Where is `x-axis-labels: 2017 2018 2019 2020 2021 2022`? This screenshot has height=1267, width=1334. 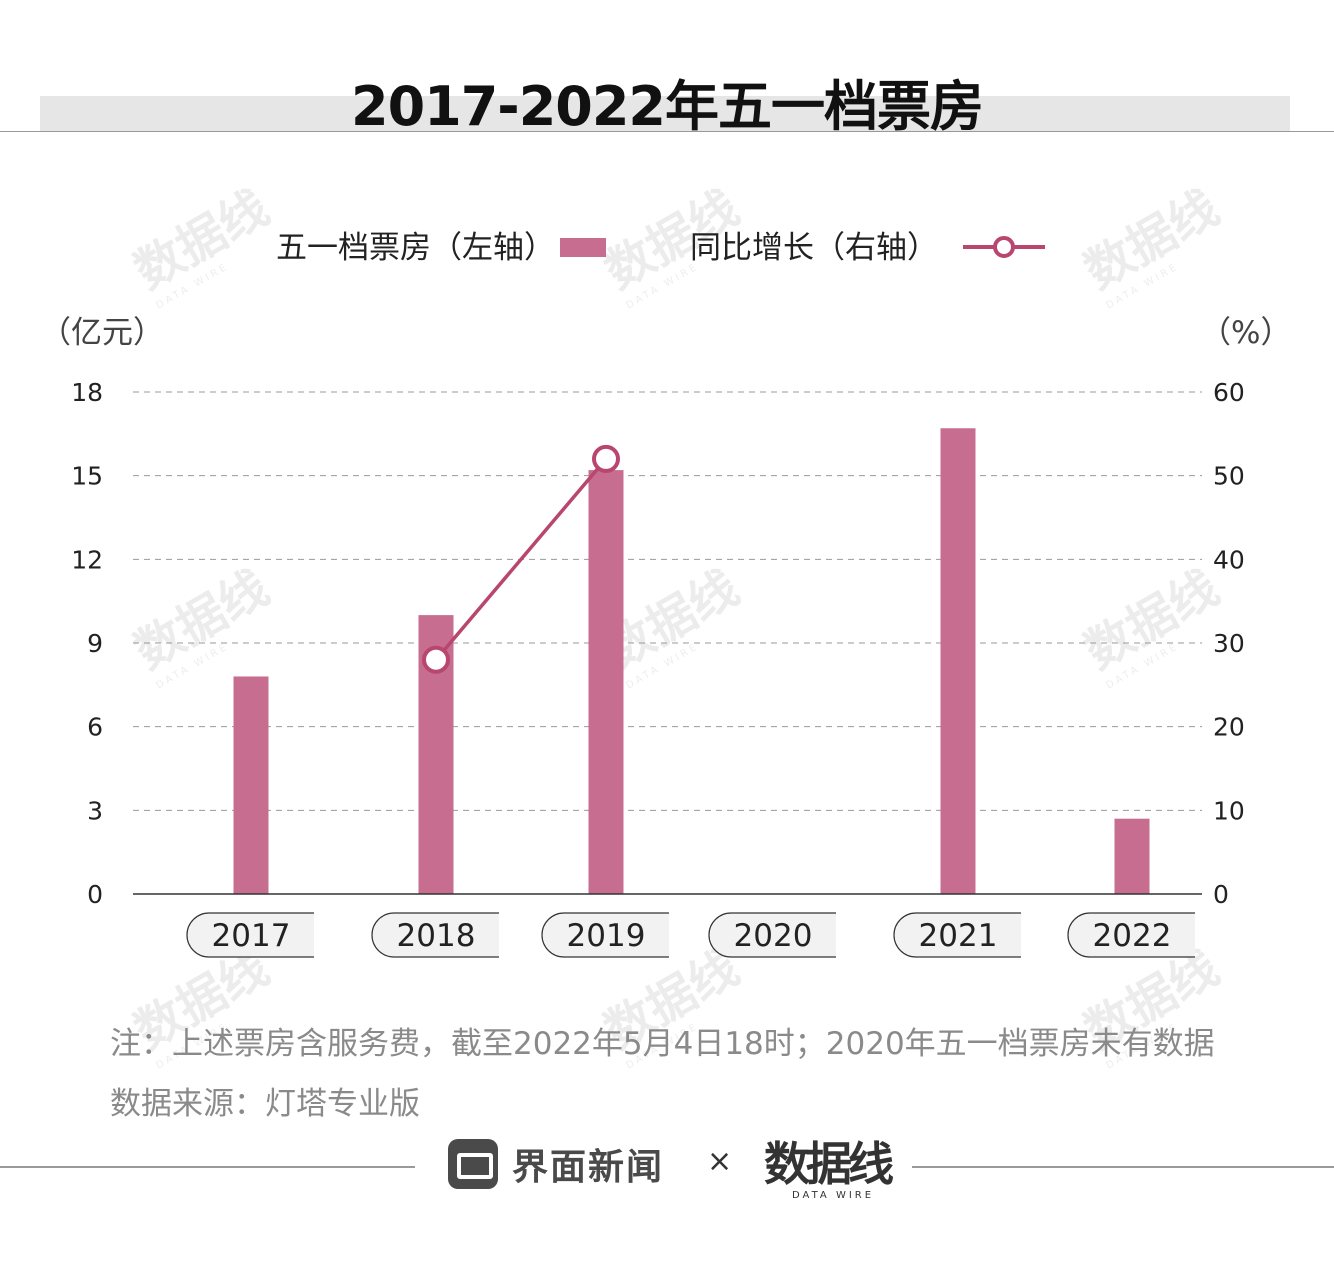 x-axis-labels: 2017 2018 2019 2020 2021 2022 is located at coordinates (690, 935).